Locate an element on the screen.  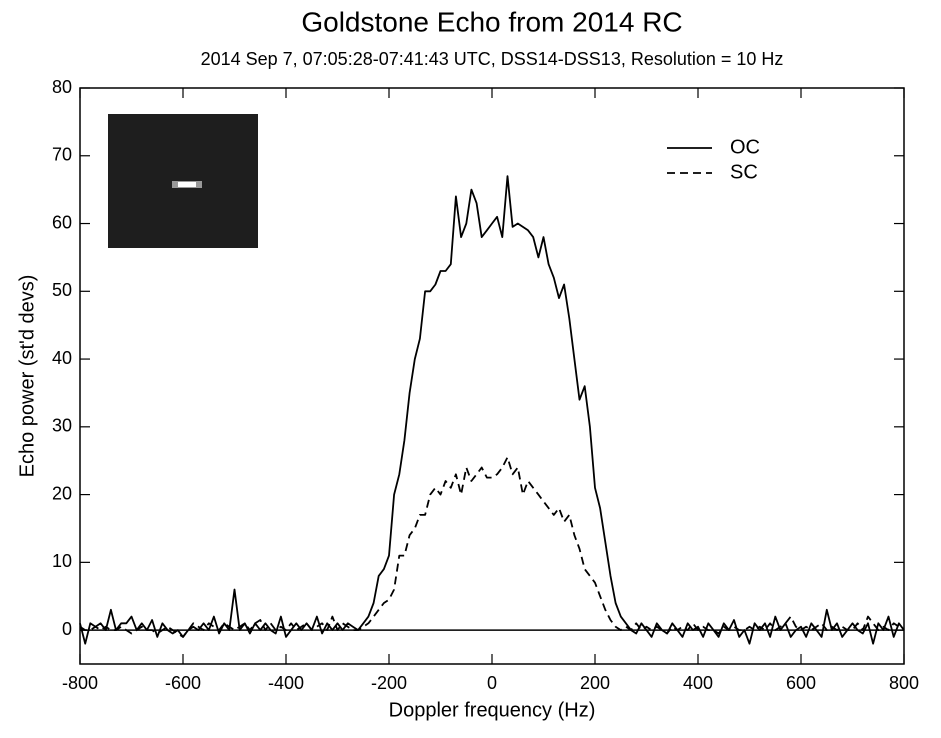
y-tick-label: 10 is located at coordinates (62, 561).